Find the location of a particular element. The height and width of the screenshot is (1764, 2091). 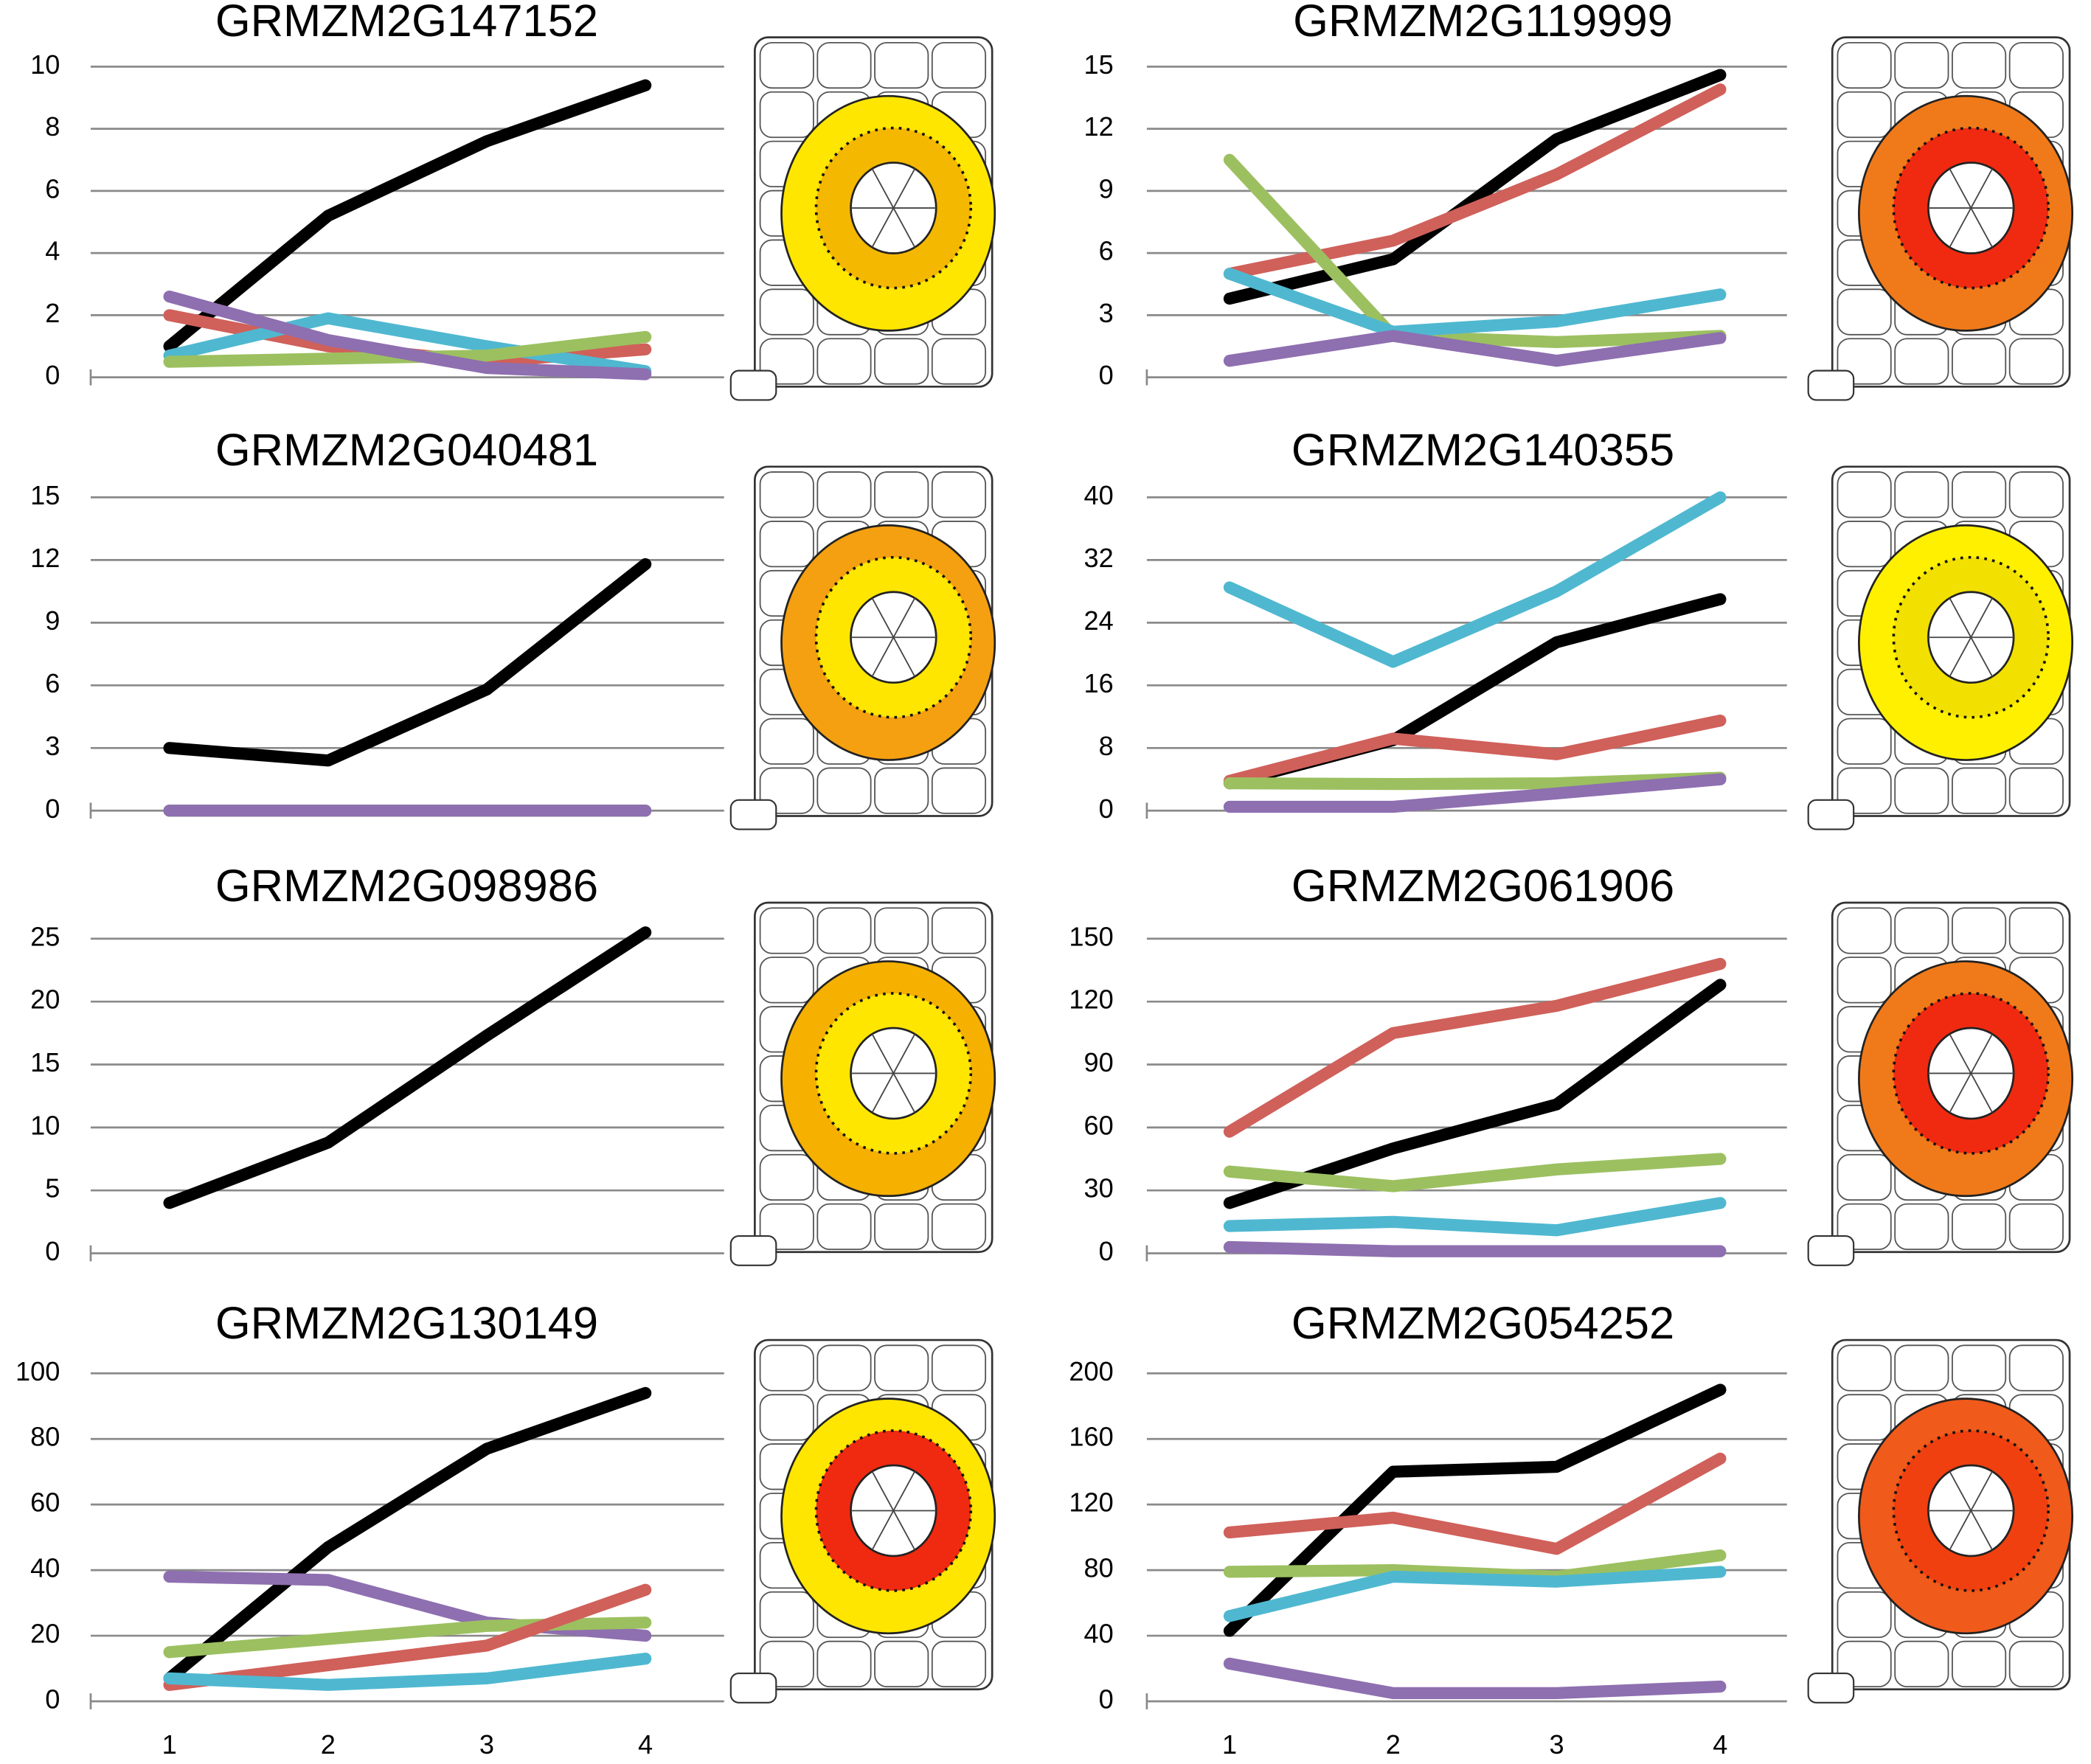

chart-title: GRMZM2G140355 is located at coordinates (1482, 450).